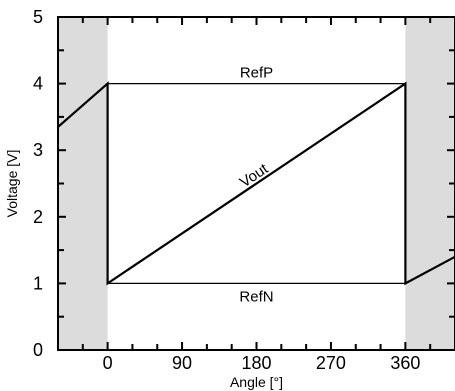  Describe the element at coordinates (108, 363) in the screenshot. I see `x-tick-label: 0` at that location.